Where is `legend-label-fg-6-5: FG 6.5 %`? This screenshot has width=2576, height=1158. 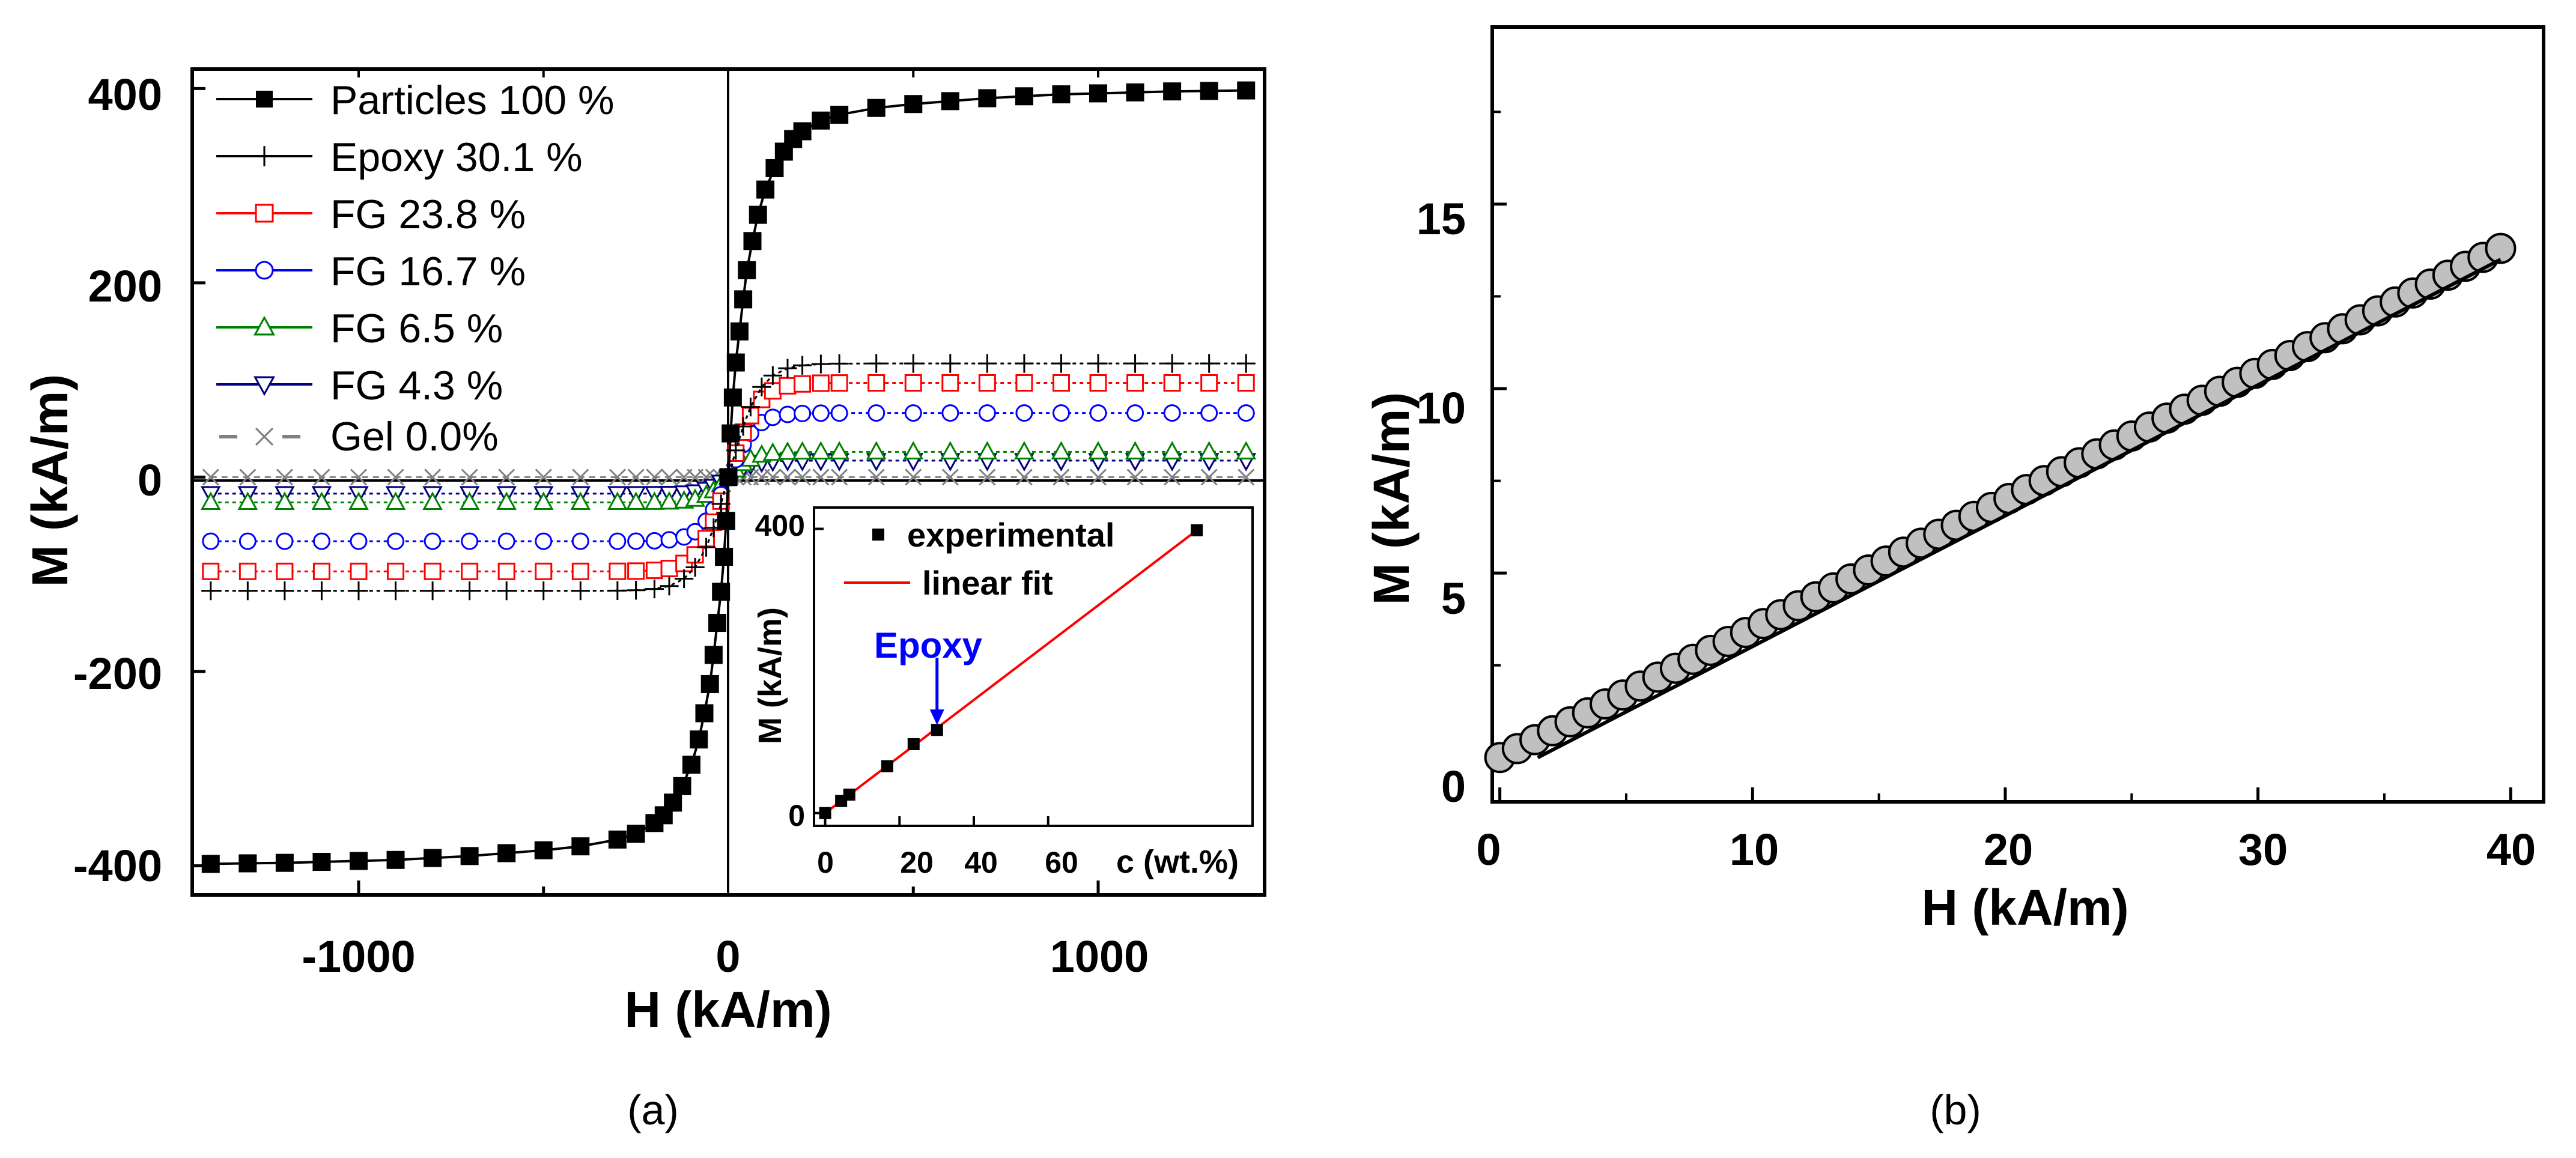 legend-label-fg-6-5: FG 6.5 % is located at coordinates (417, 328).